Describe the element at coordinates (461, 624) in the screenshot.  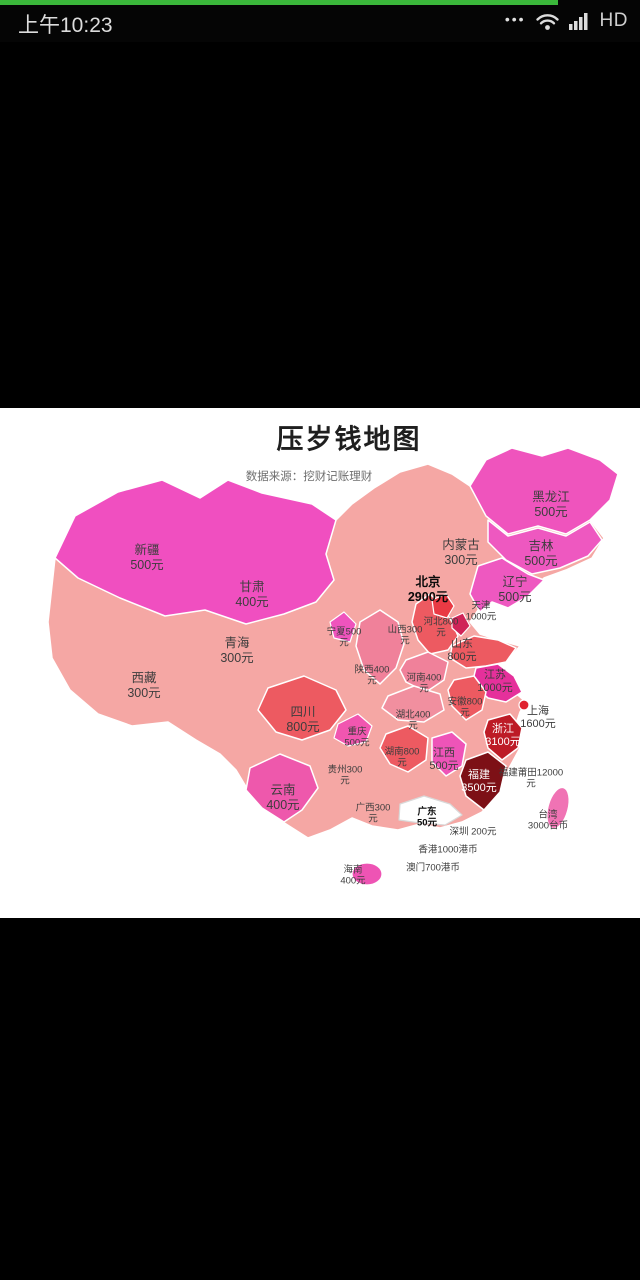
I see `region-tianjin` at that location.